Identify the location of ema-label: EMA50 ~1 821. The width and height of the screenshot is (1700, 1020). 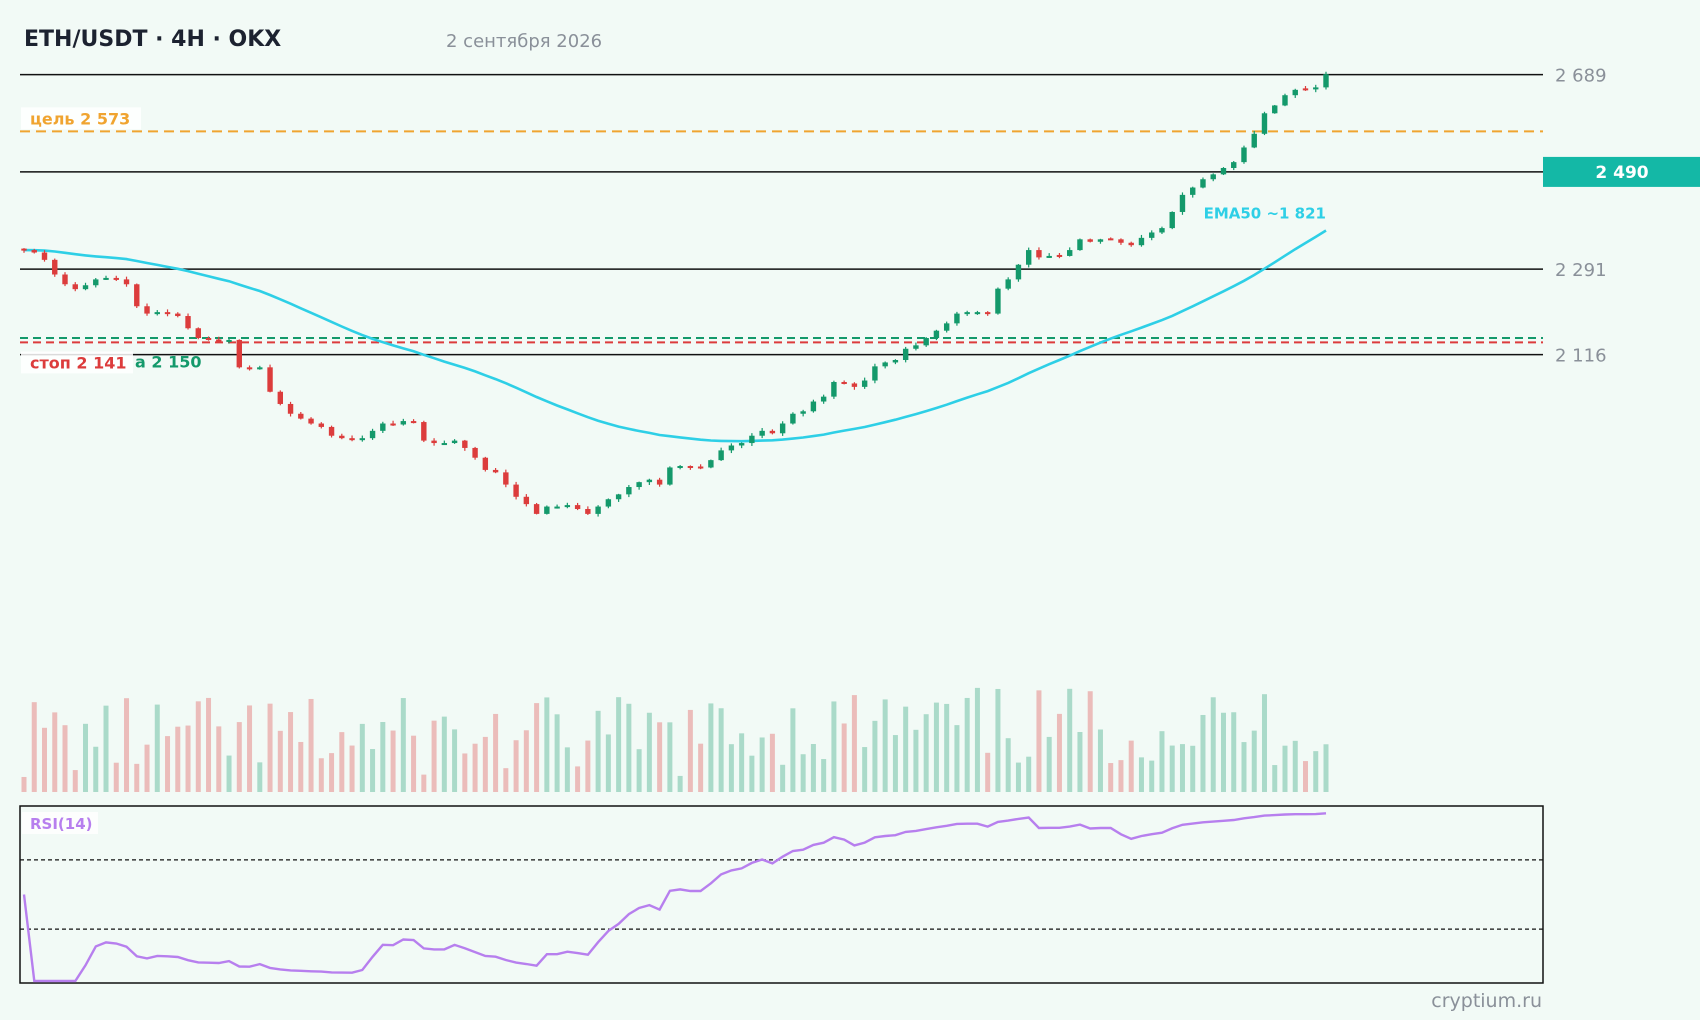
(1265, 213).